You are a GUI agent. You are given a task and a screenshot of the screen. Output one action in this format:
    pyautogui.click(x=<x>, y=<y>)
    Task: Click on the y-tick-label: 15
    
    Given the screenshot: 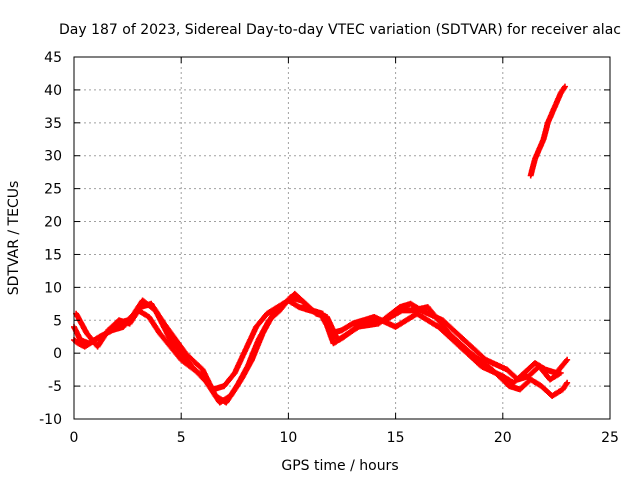 What is the action you would take?
    pyautogui.click(x=53, y=255)
    